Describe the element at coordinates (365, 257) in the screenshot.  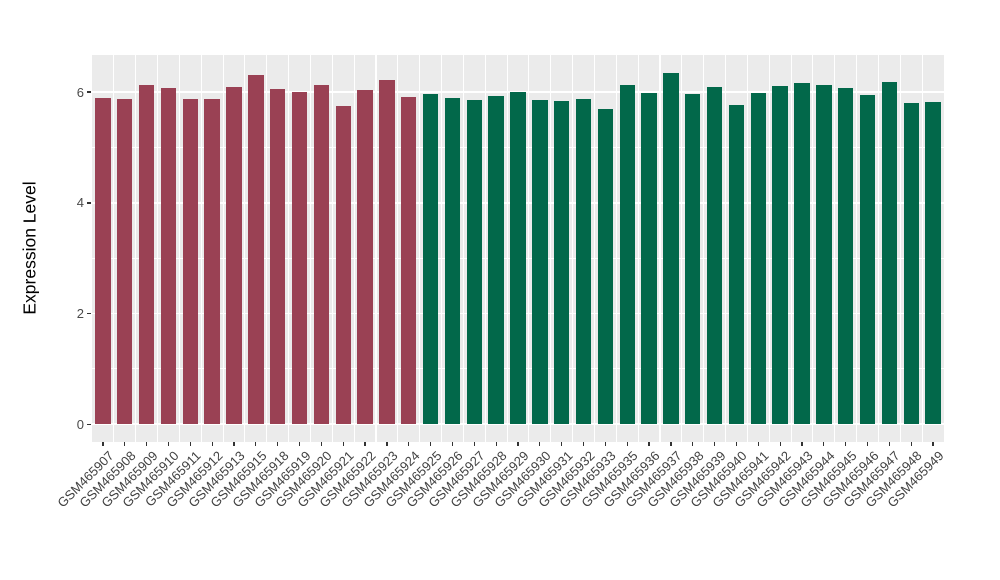
I see `bar-GSM465922` at that location.